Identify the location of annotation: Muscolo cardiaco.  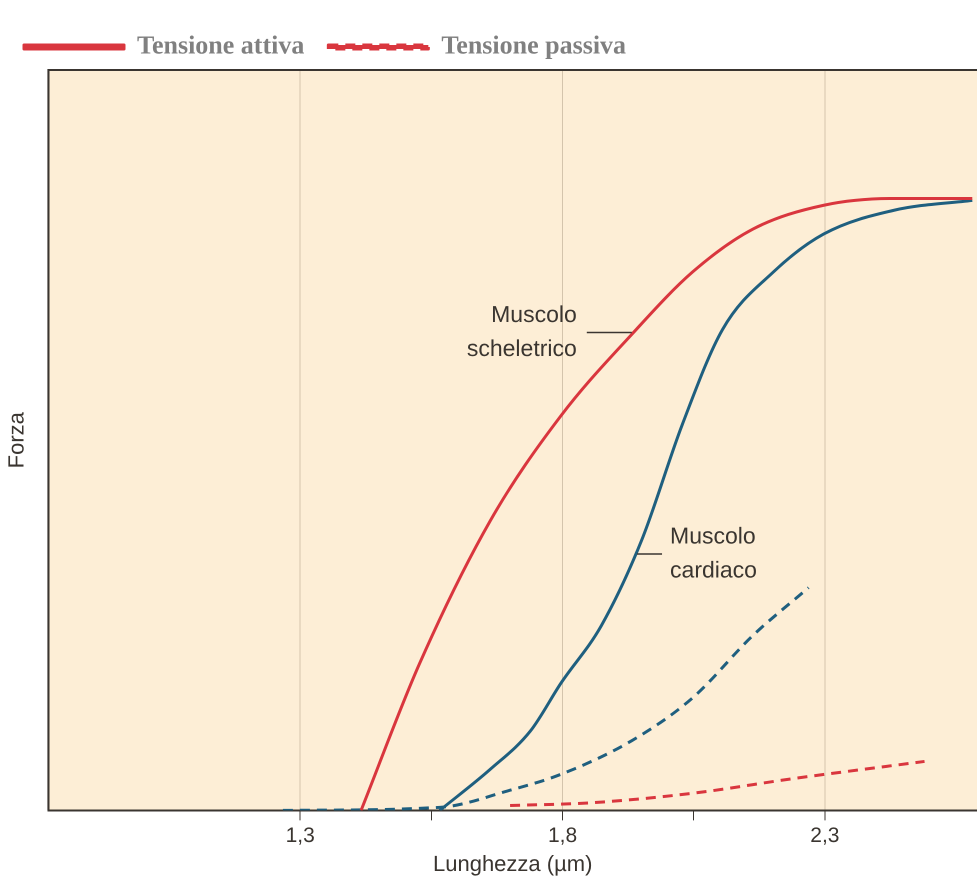
(713, 552).